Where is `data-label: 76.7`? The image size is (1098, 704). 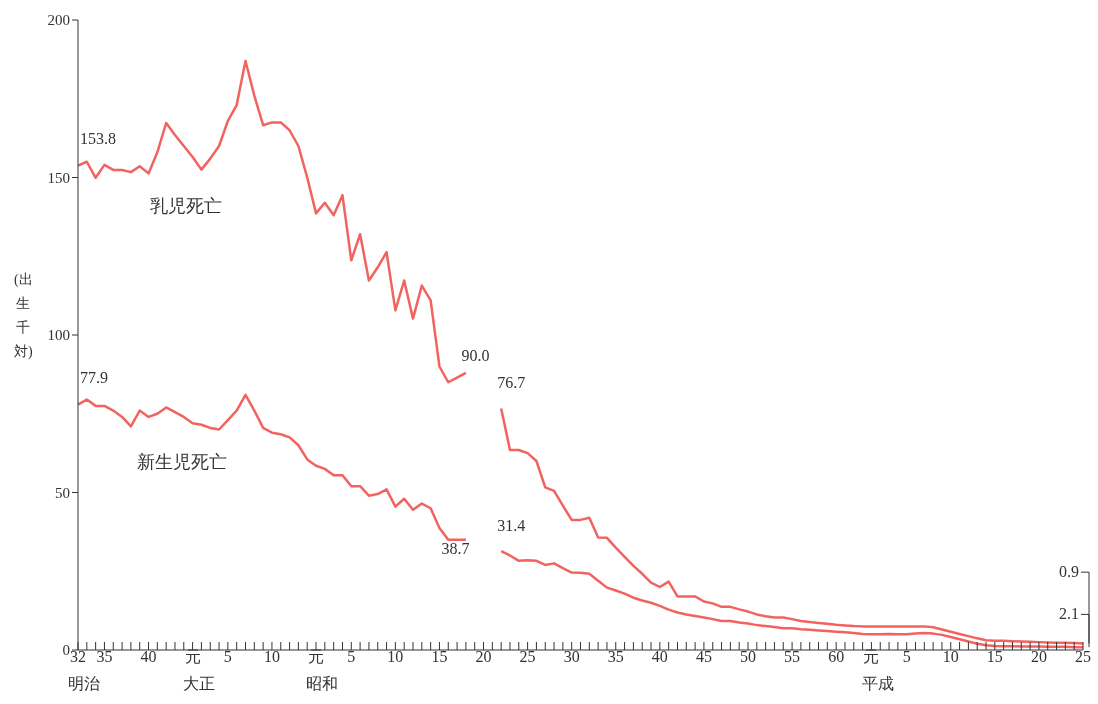
data-label: 76.7 is located at coordinates (511, 383).